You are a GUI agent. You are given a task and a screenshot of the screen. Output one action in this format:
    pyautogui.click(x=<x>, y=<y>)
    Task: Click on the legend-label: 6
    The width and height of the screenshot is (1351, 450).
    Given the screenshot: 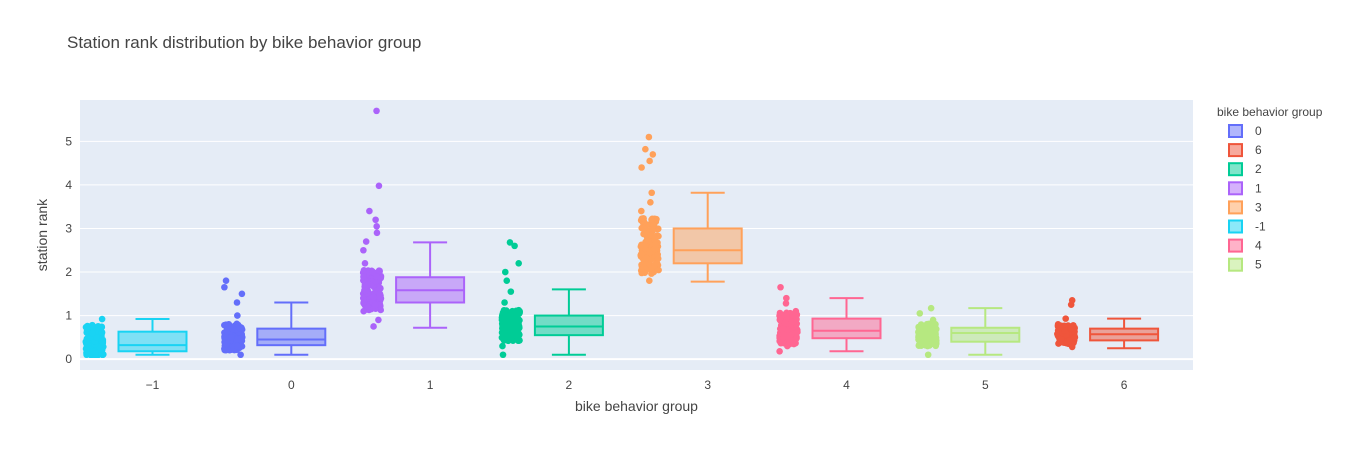 What is the action you would take?
    pyautogui.click(x=1258, y=150)
    